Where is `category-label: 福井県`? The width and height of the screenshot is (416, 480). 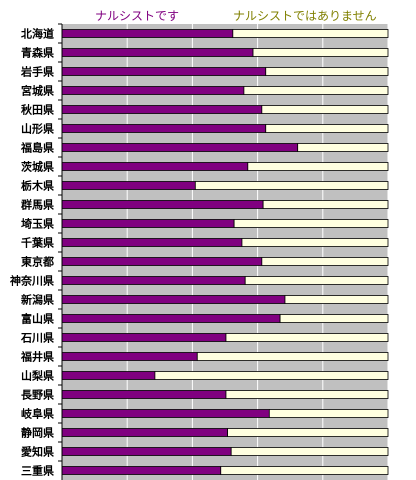 category-label: 福井県 is located at coordinates (37, 357).